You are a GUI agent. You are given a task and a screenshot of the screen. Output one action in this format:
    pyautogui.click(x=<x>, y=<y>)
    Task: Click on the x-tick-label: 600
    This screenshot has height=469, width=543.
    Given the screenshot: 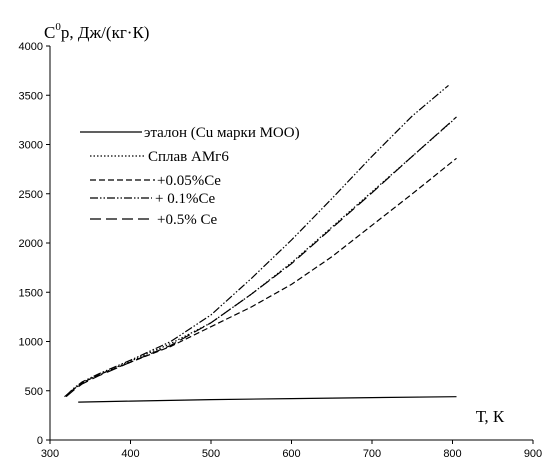 What is the action you would take?
    pyautogui.click(x=291, y=454)
    